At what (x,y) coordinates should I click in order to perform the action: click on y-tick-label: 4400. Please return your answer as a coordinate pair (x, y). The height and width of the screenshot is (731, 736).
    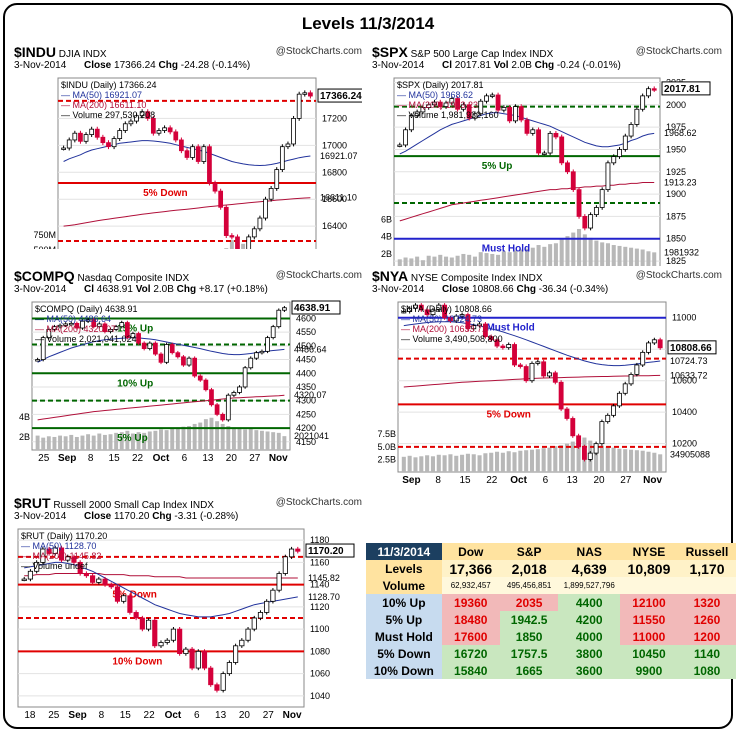
    Looking at the image, I should click on (306, 373).